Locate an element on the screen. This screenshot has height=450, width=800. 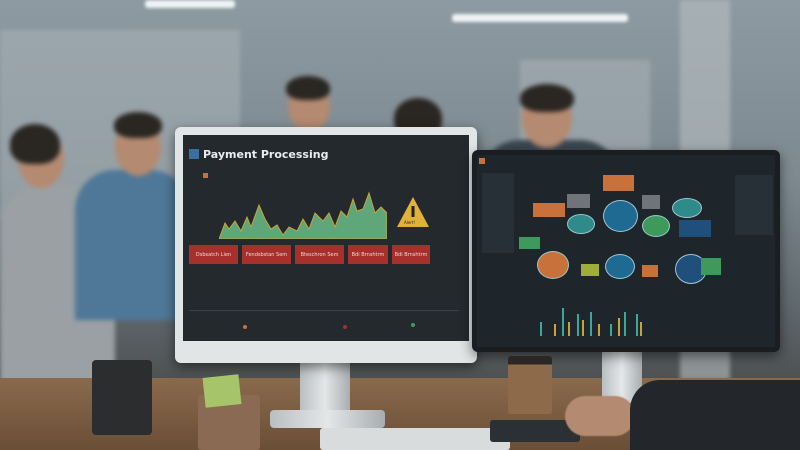
divider is located at coordinates (324, 310).